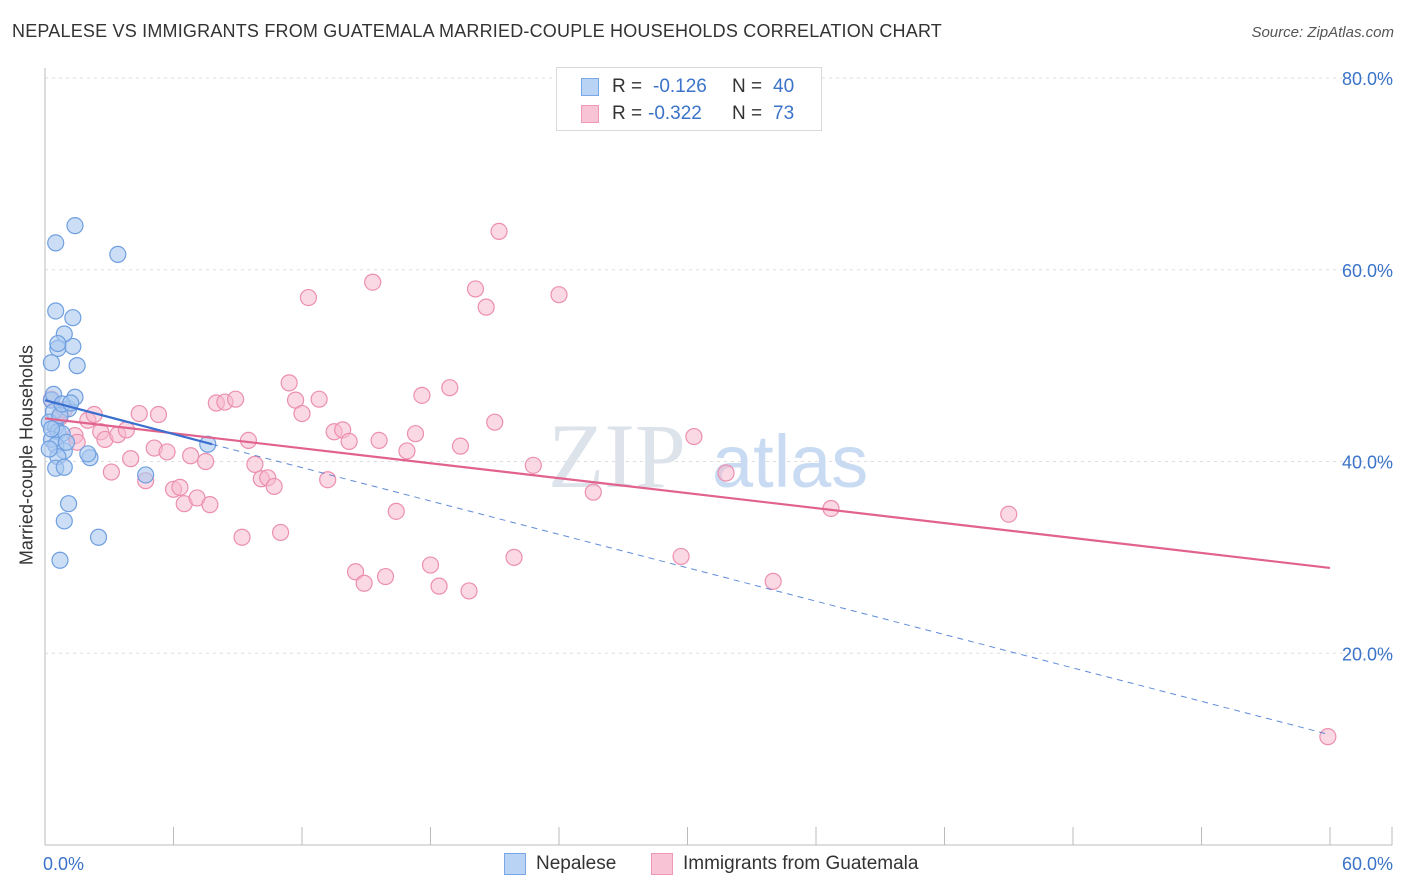  Describe the element at coordinates (784, 86) in the screenshot. I see `nepalese-n-value: 40` at that location.